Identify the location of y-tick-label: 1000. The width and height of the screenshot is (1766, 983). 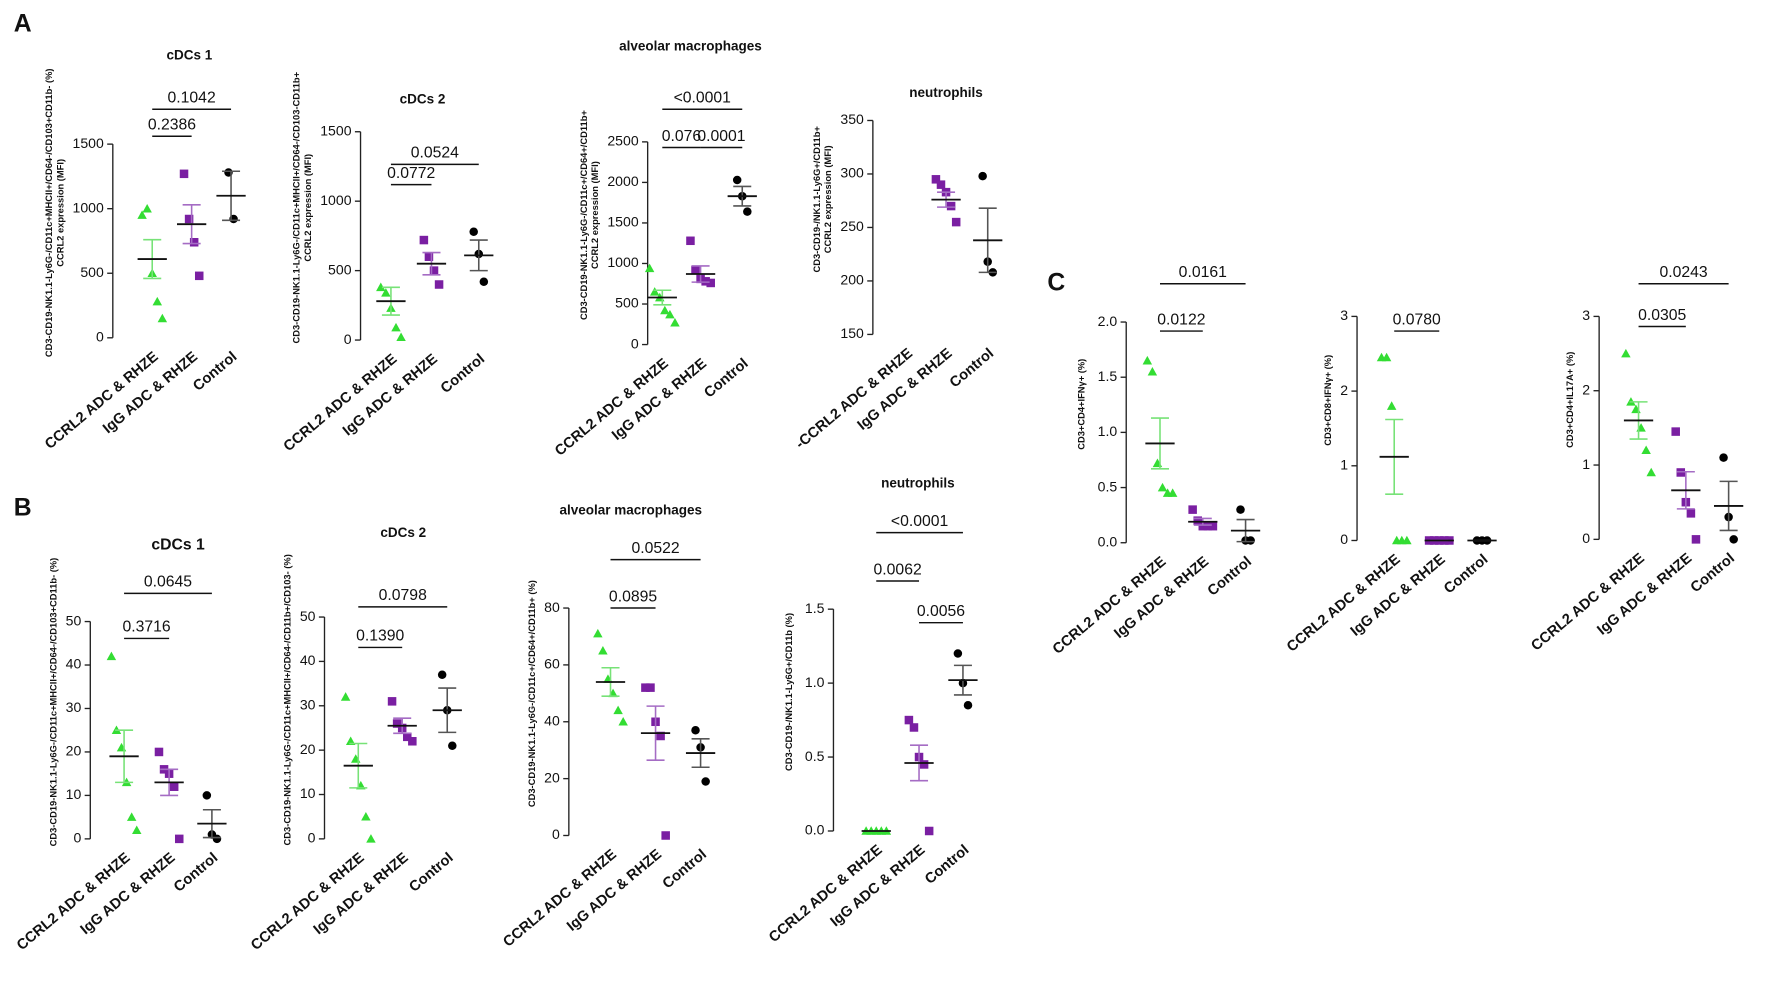
(622, 262).